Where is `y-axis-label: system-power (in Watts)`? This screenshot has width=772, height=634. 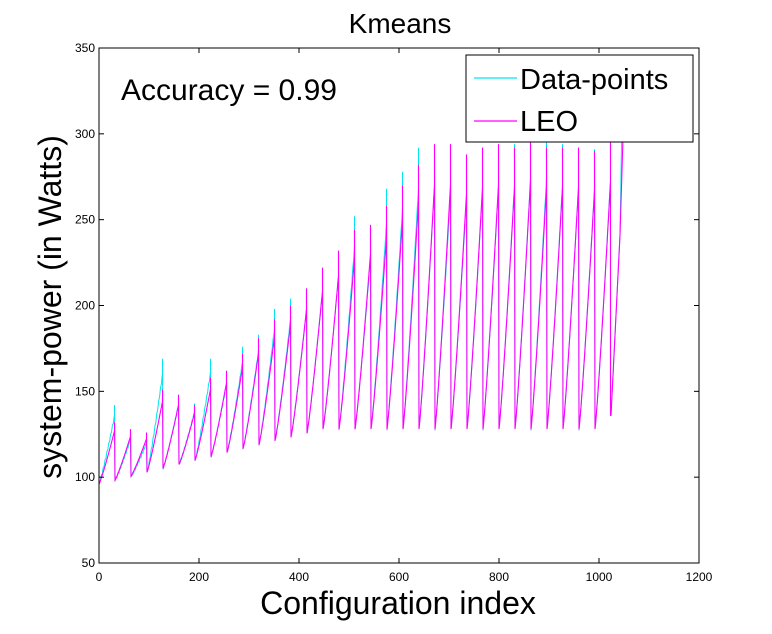 y-axis-label: system-power (in Watts) is located at coordinates (50, 307).